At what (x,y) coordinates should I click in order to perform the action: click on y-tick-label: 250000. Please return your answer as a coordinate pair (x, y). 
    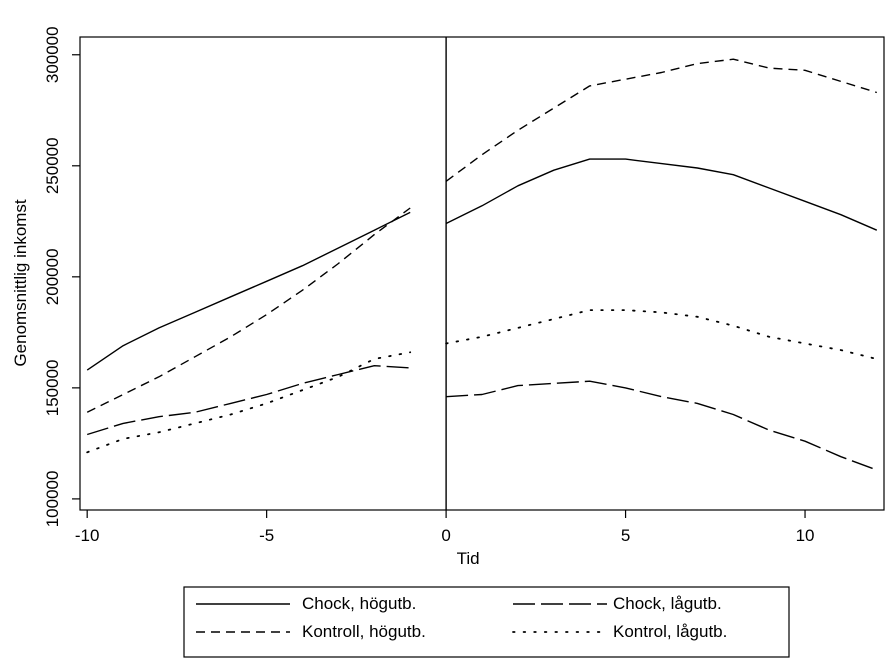
    Looking at the image, I should click on (52, 165).